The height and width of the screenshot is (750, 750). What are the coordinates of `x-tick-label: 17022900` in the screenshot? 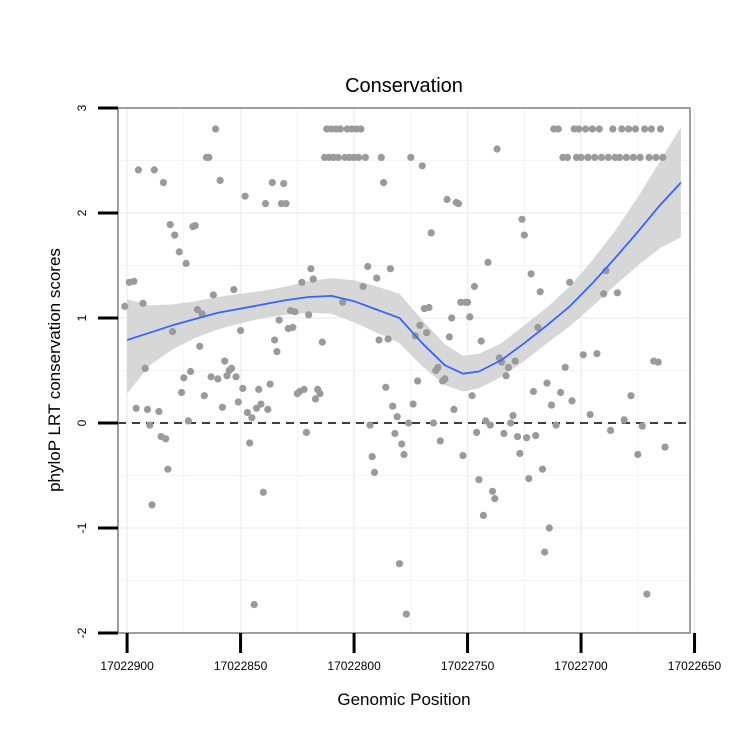 It's located at (127, 666).